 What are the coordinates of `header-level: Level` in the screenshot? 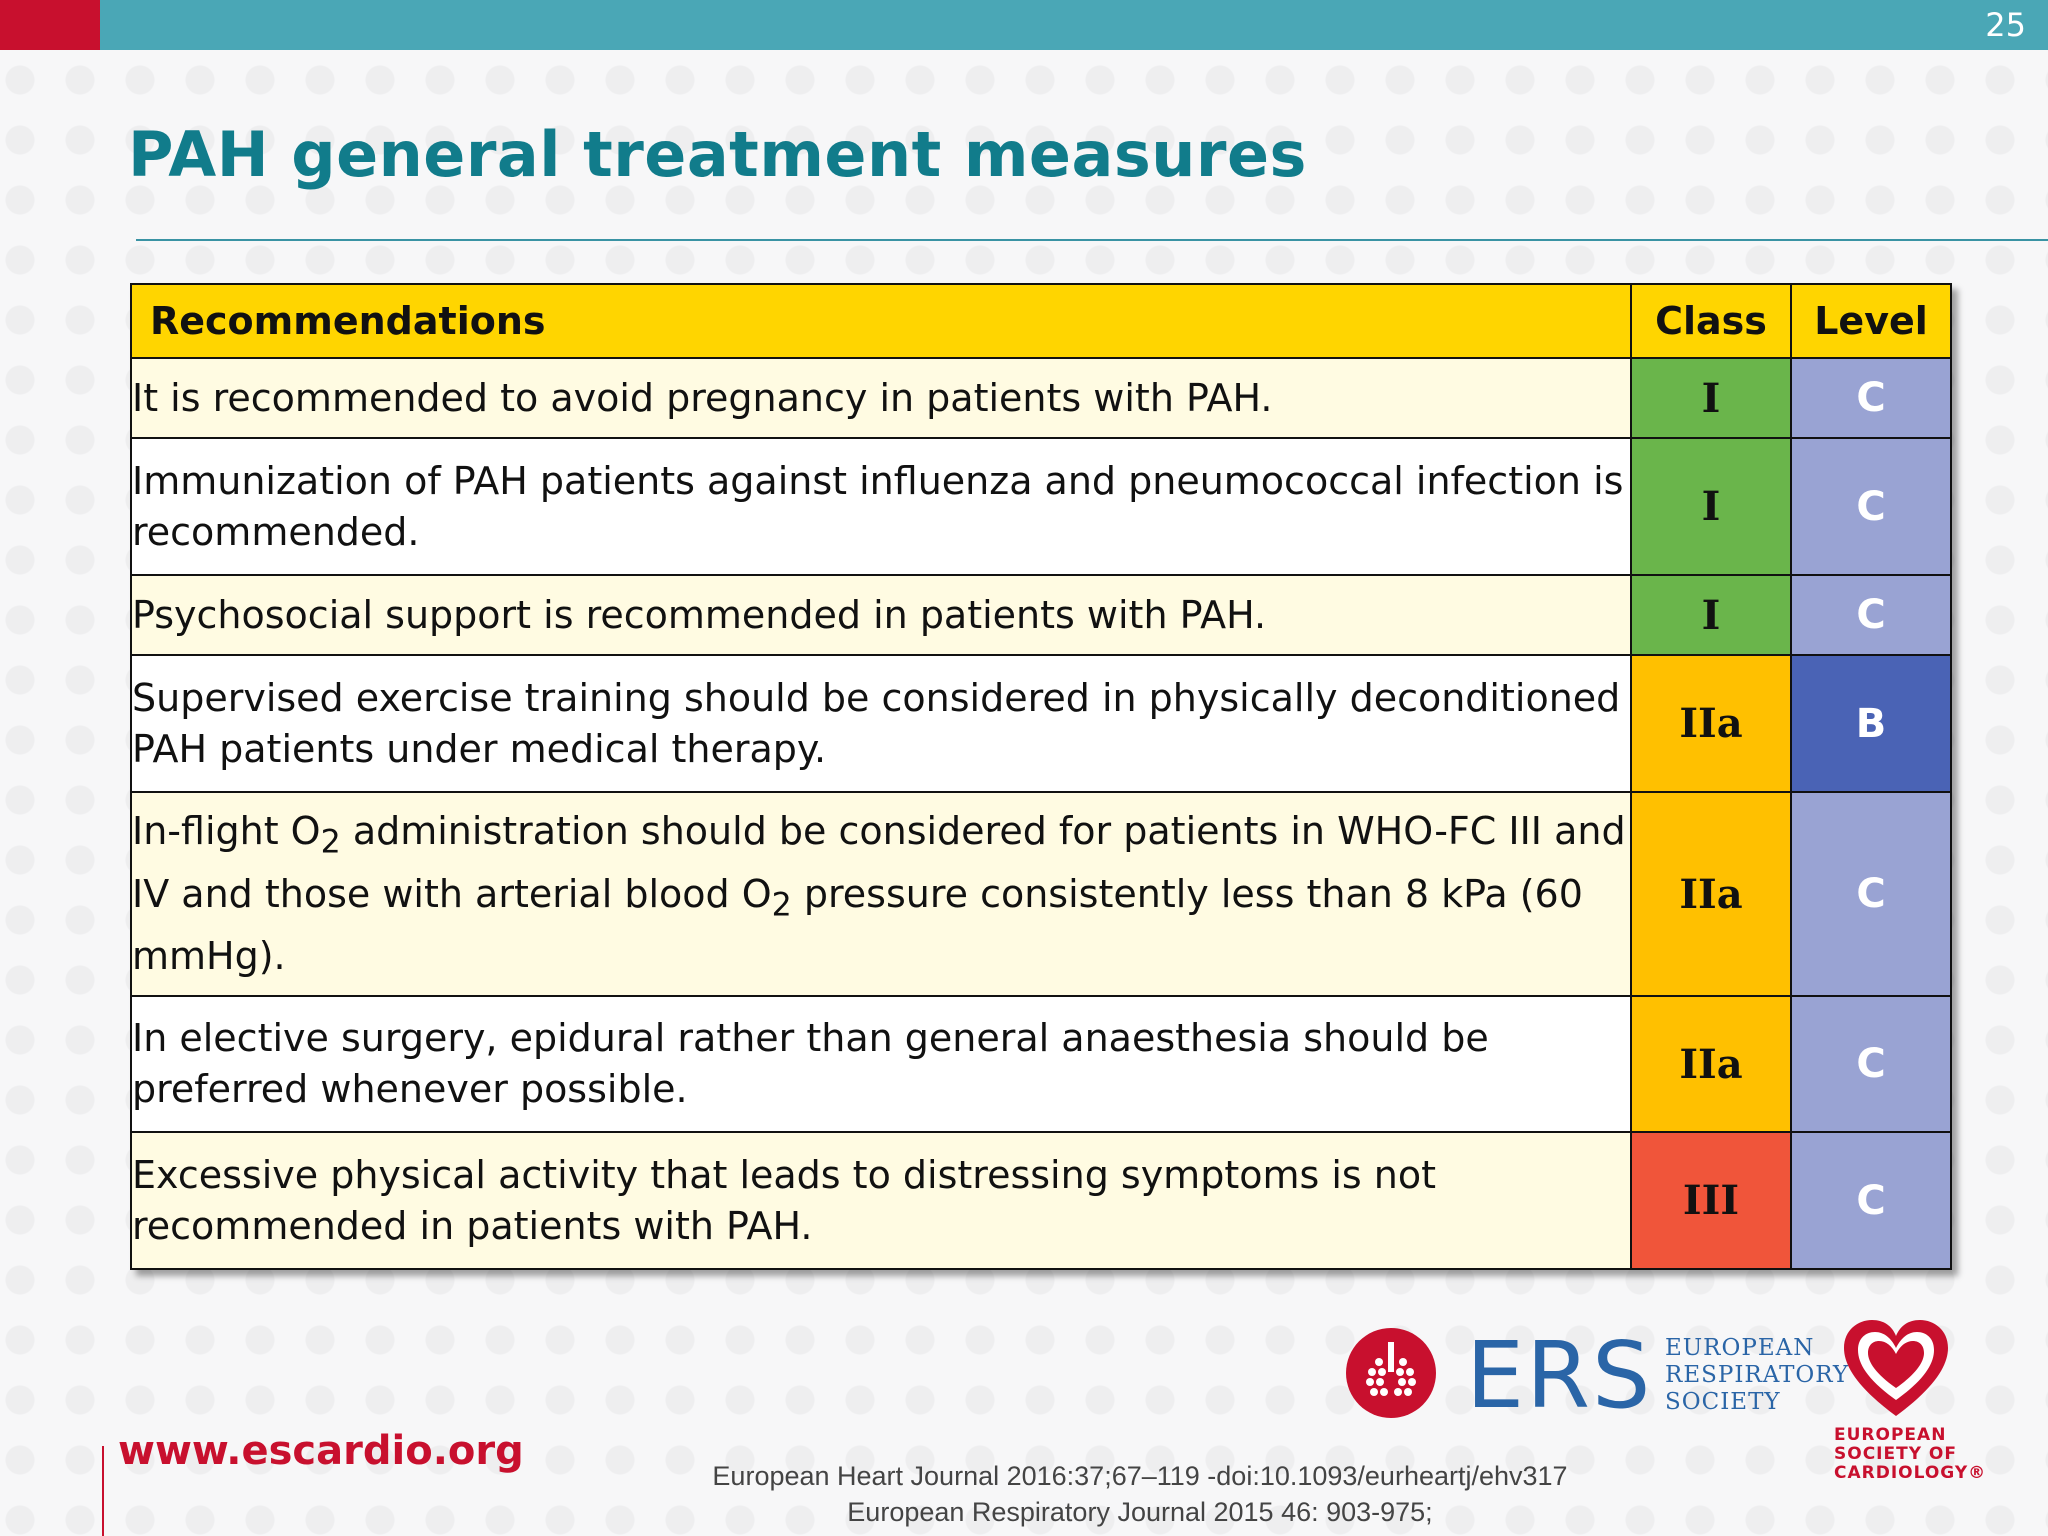 It's located at (1871, 321).